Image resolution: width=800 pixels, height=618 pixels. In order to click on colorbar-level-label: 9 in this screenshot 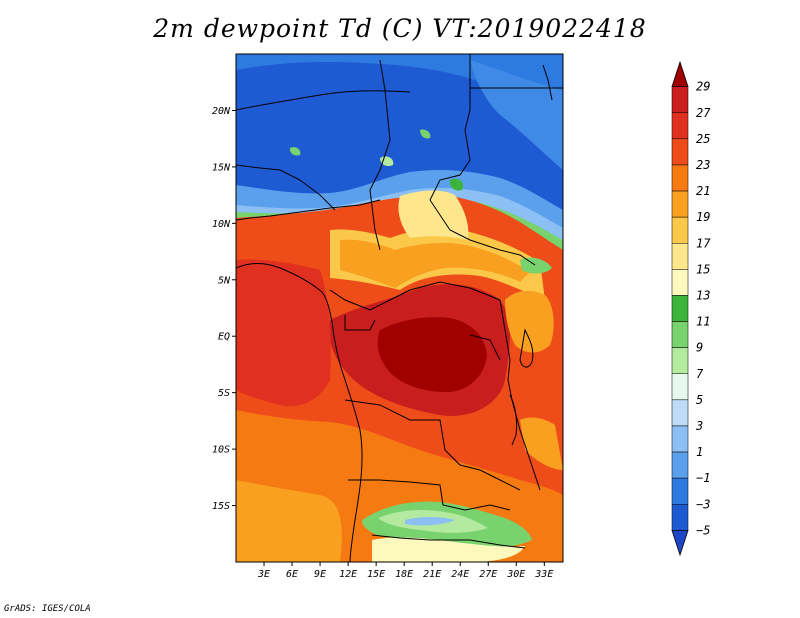, I will do `click(699, 348)`.